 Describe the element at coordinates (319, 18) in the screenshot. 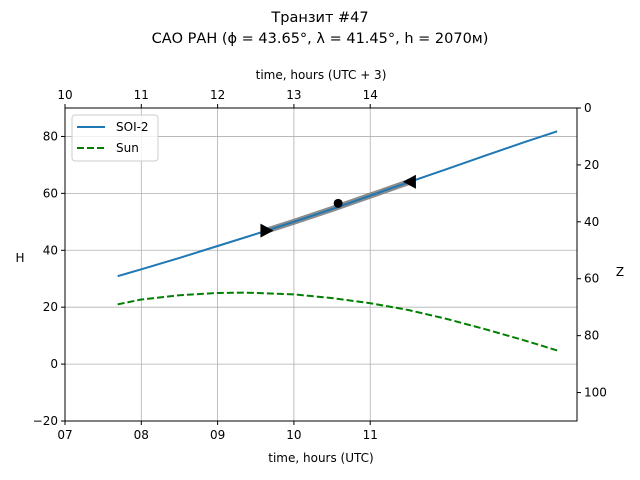

I see `chart-title: Транзит #47` at that location.